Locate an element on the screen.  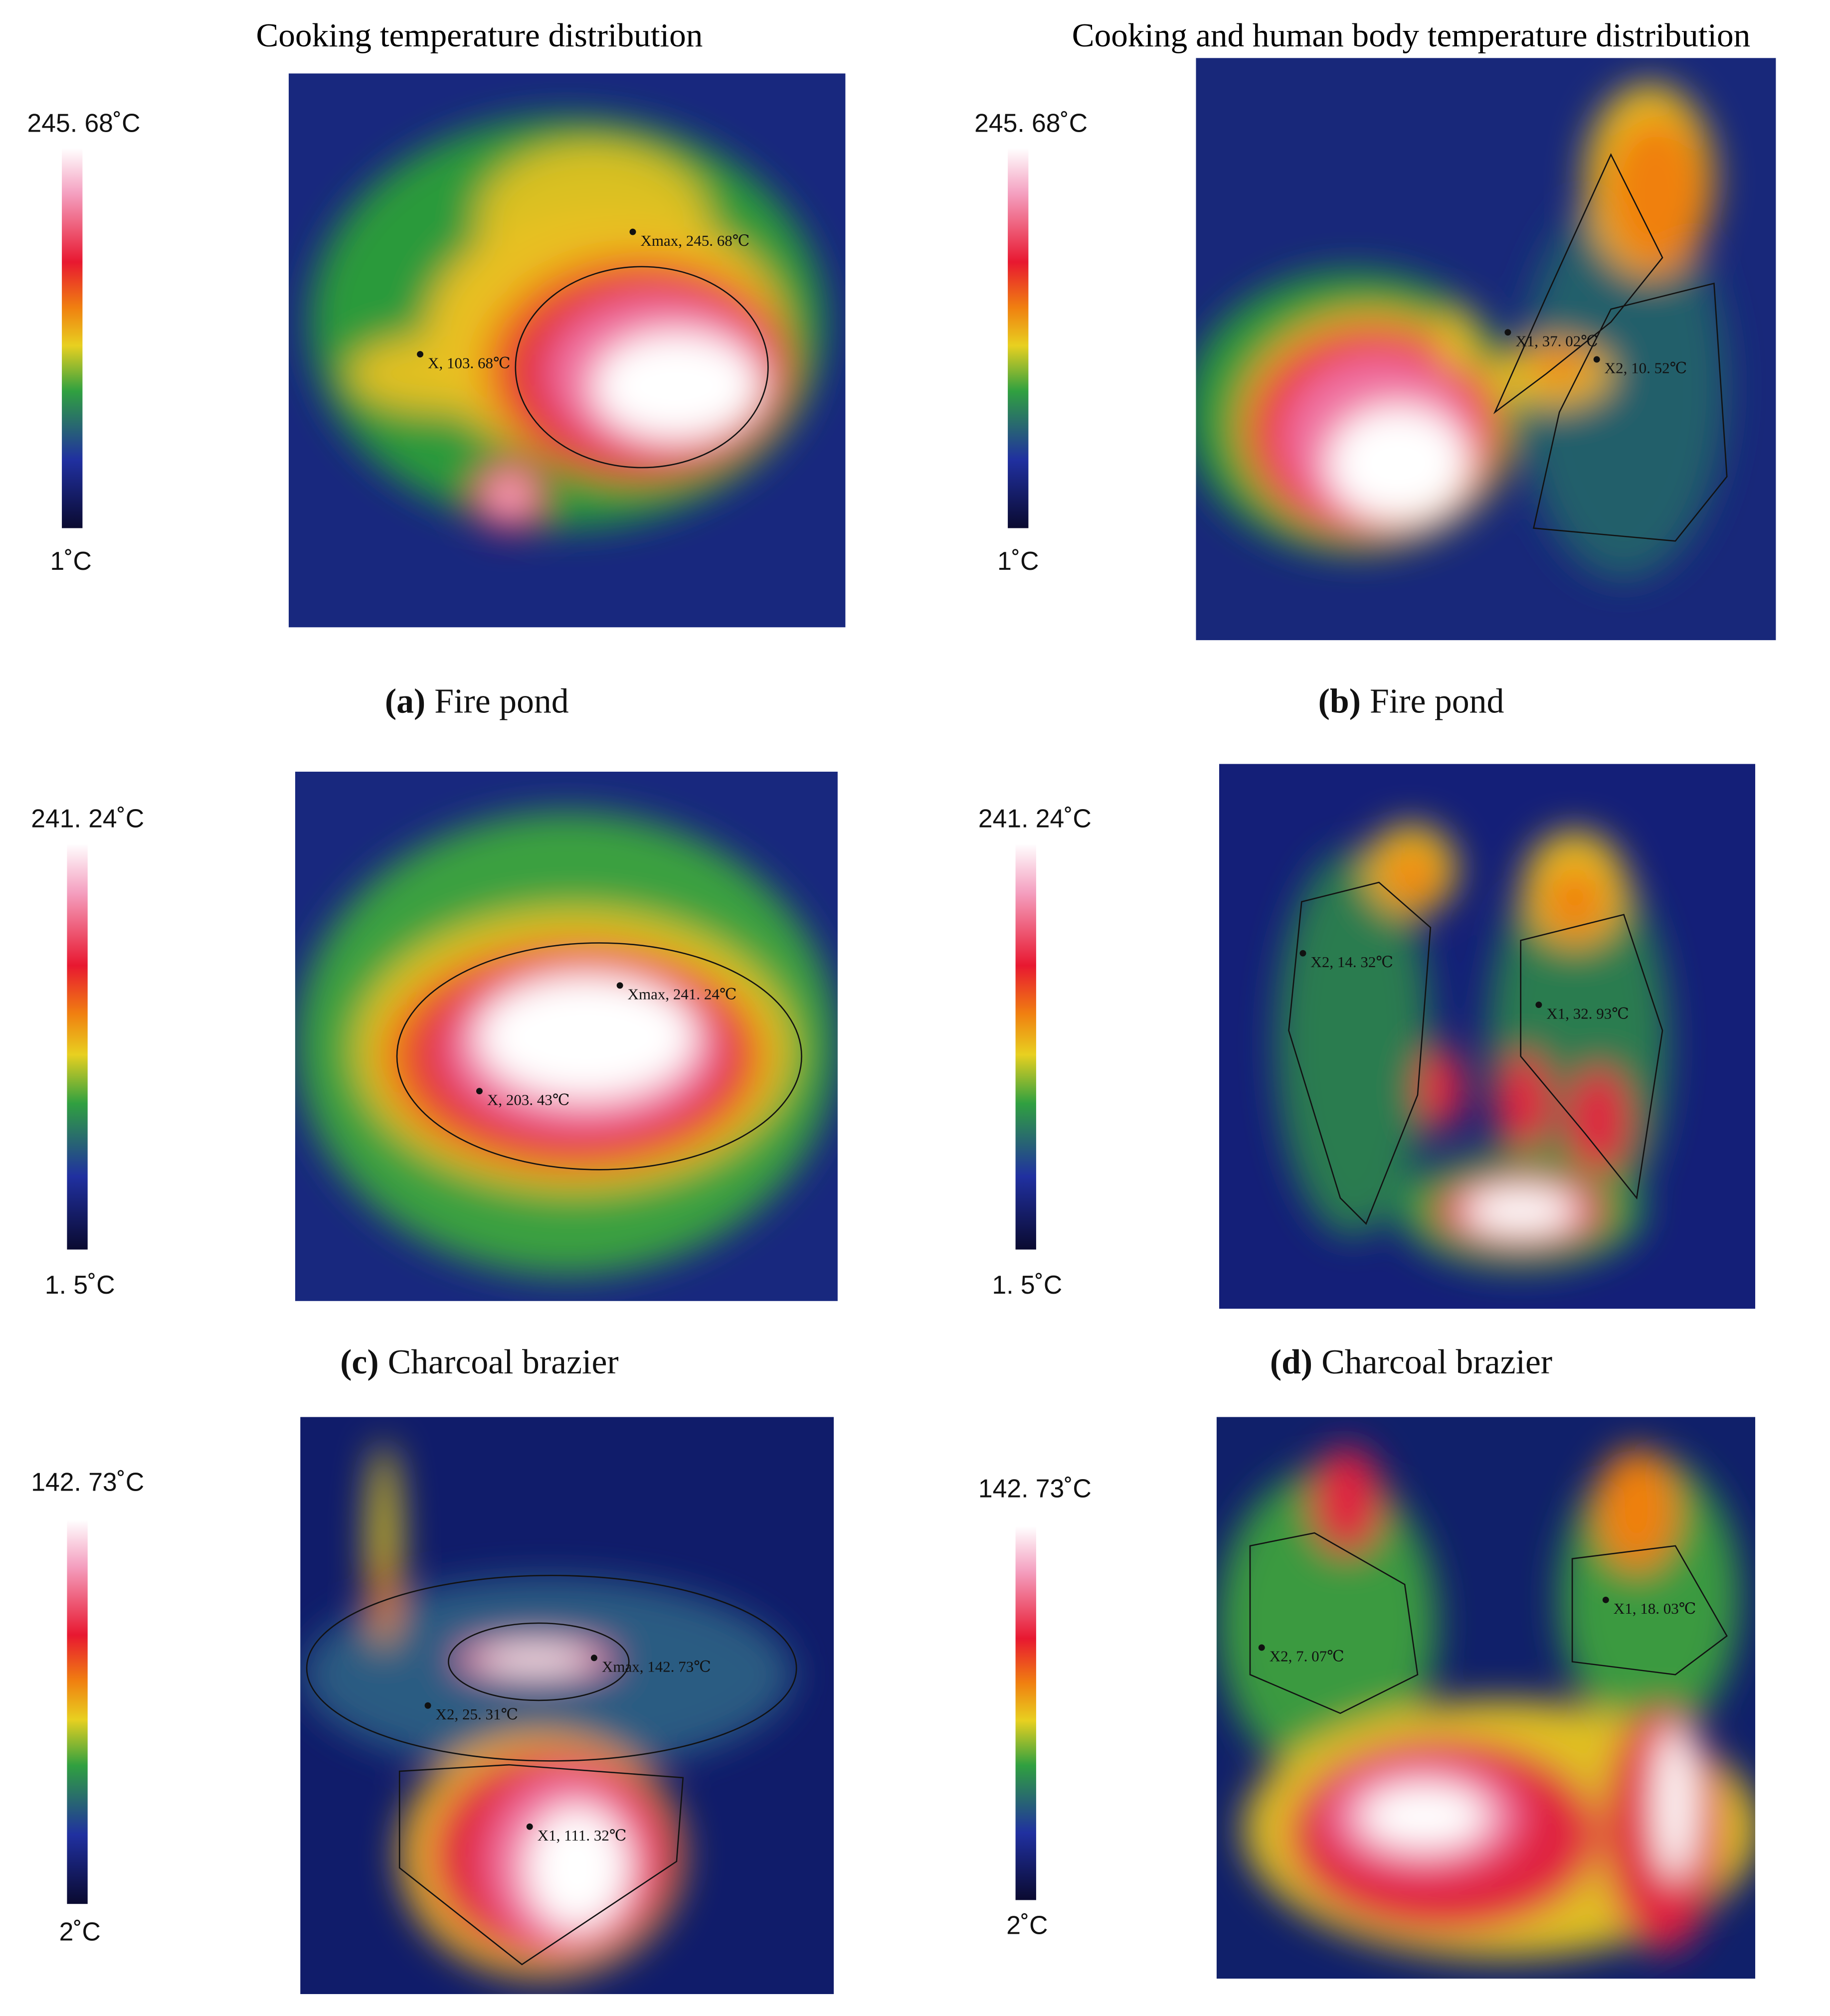
caption: (c) Charcoal brazier is located at coordinates (479, 1362).